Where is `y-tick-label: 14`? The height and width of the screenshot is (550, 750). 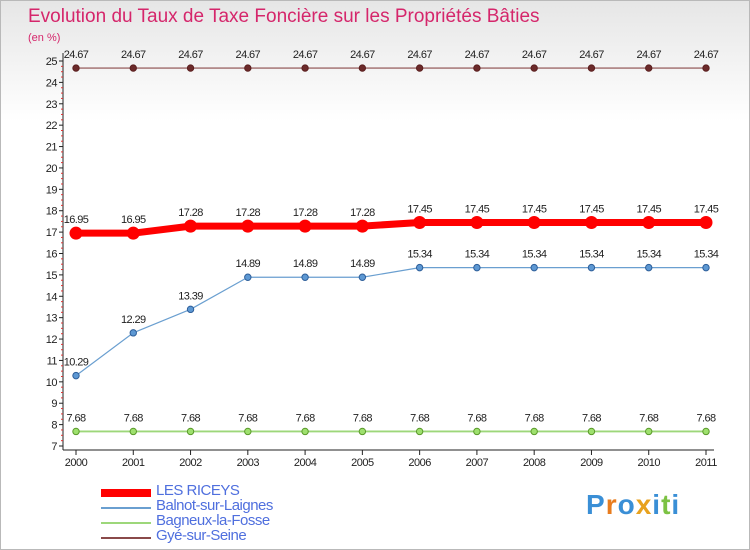
y-tick-label: 14 is located at coordinates (52, 297).